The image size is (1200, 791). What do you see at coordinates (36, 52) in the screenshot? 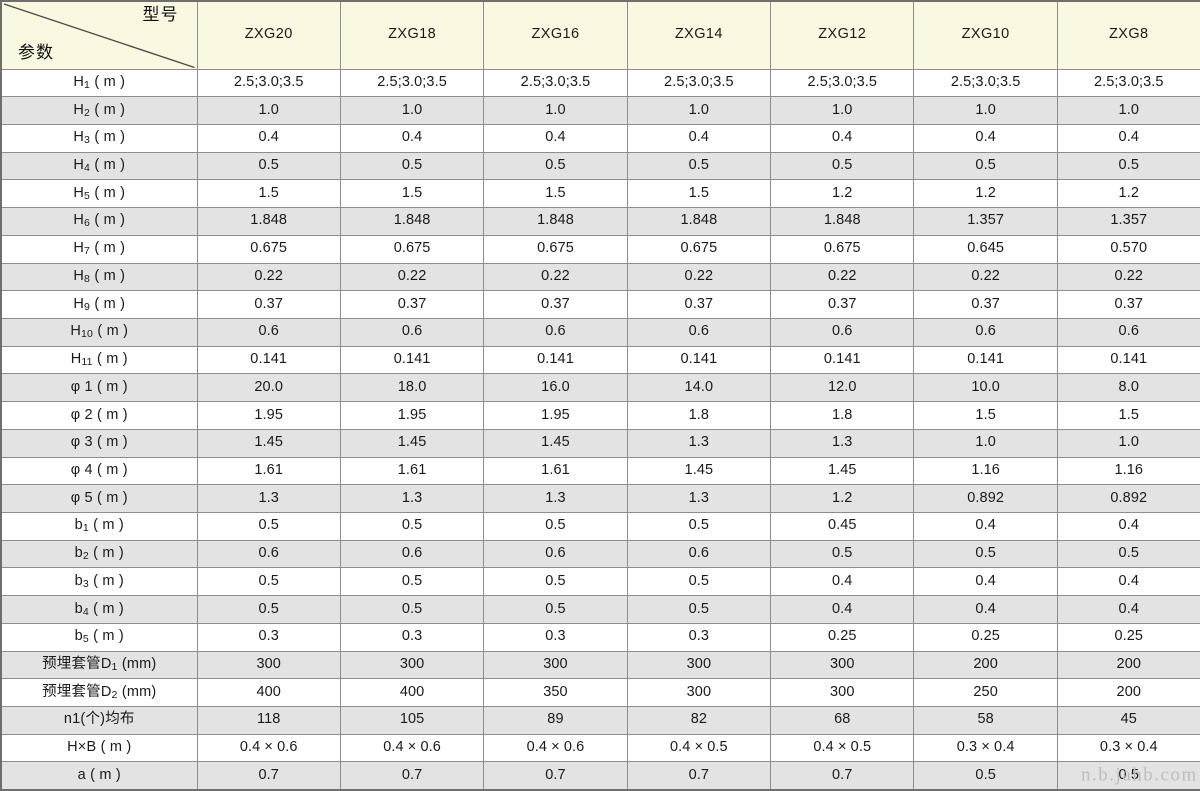
I see `header-param-label: 参数` at bounding box center [36, 52].